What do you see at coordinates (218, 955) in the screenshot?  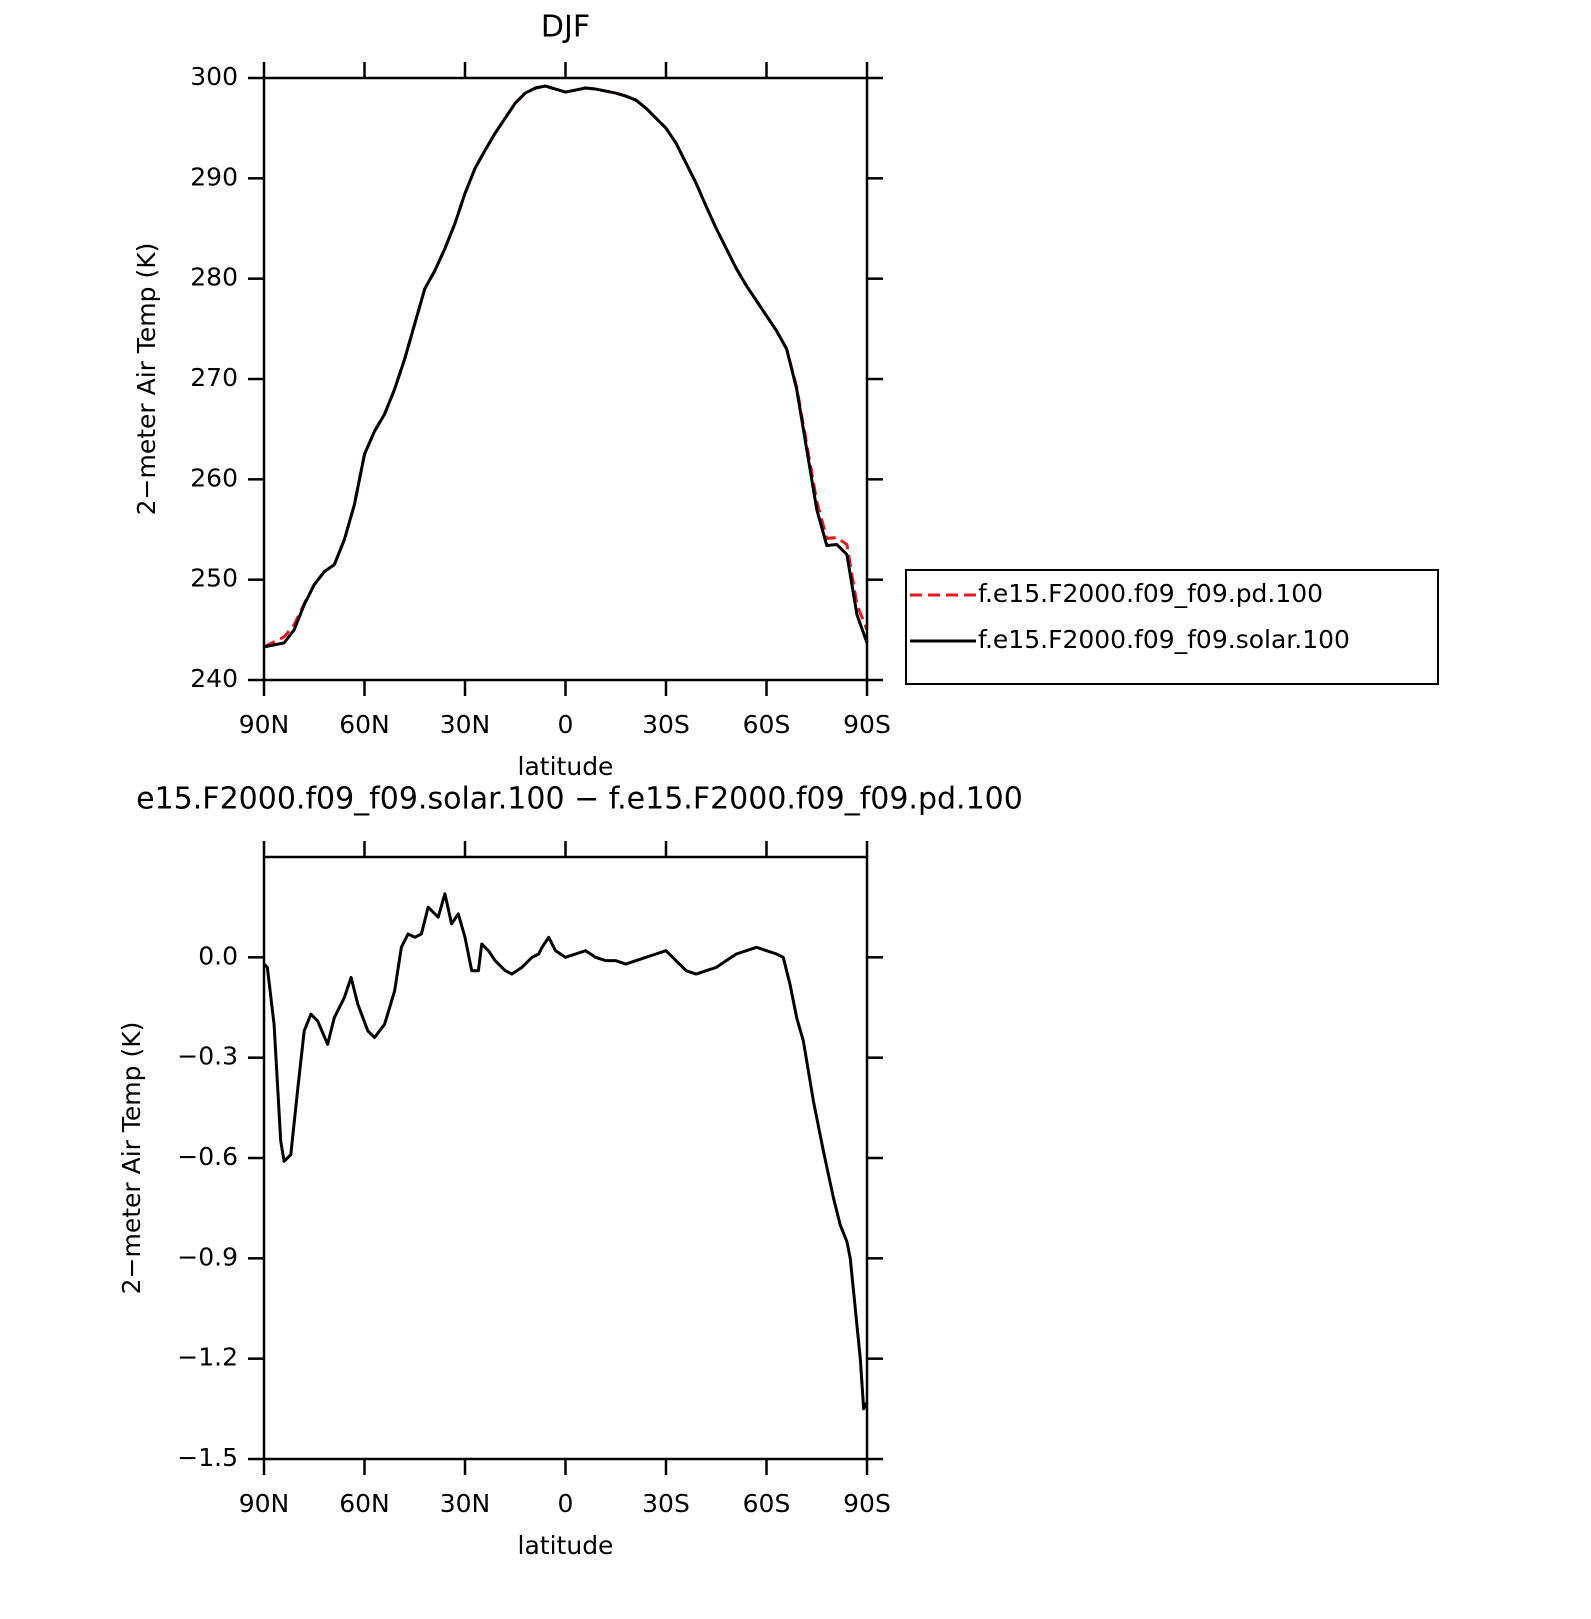 I see `y-tick-label: 0.0` at bounding box center [218, 955].